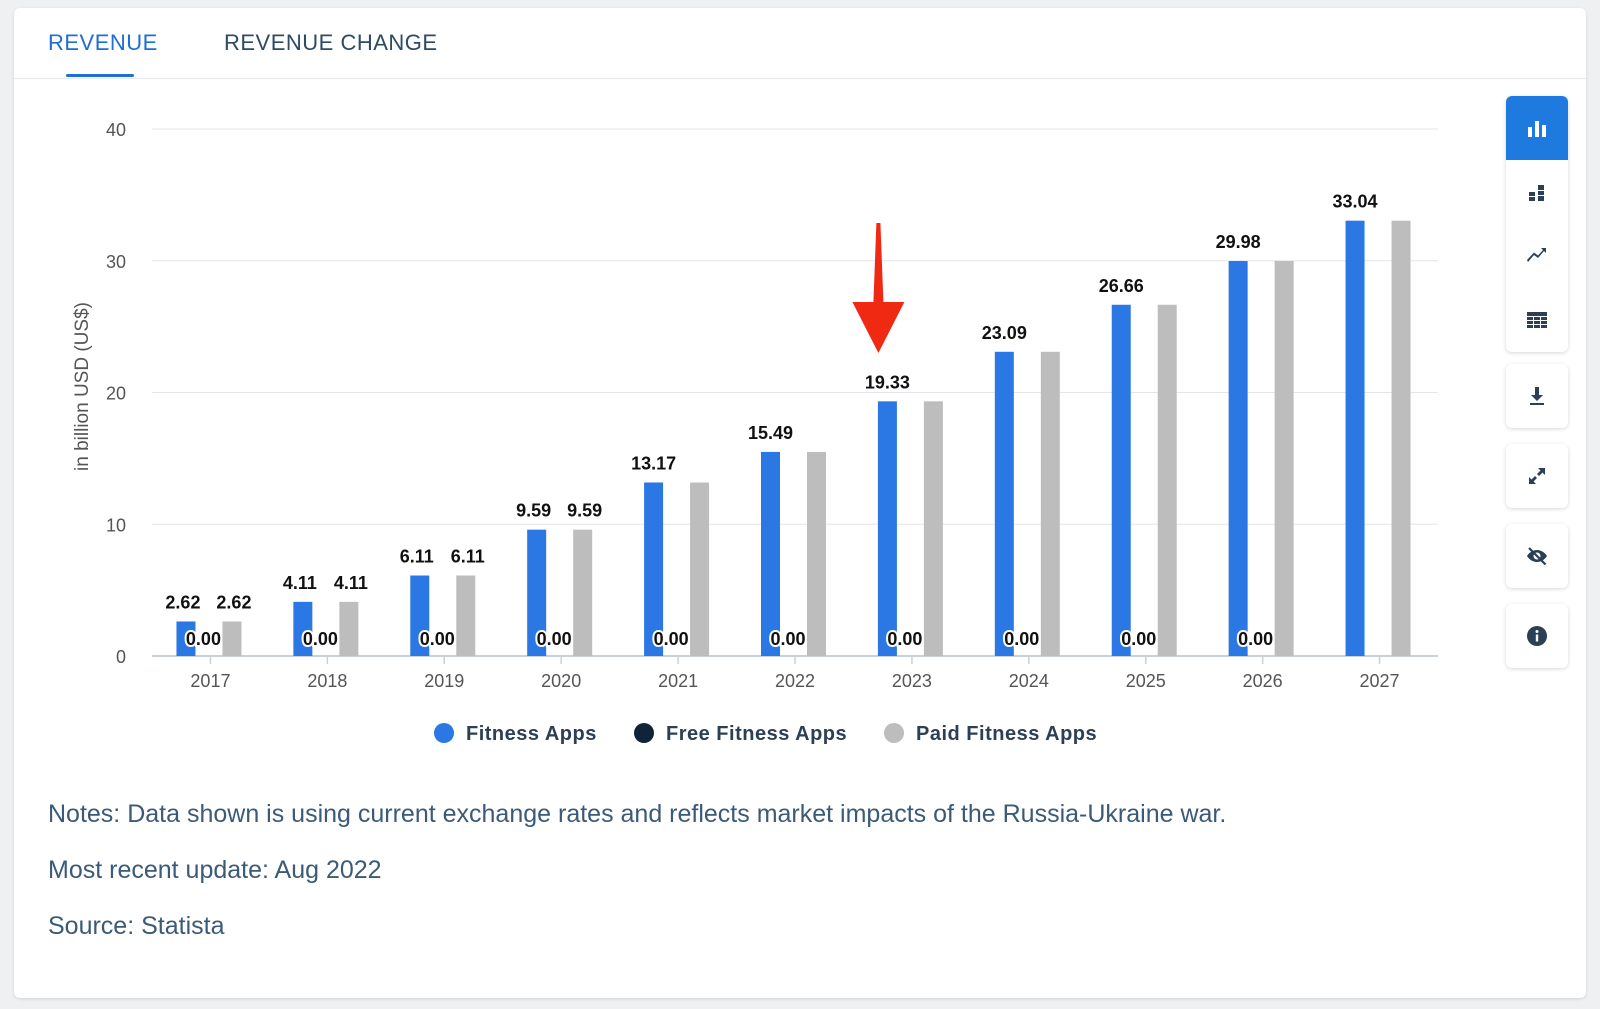  Describe the element at coordinates (653, 463) in the screenshot. I see `data-label: 13.17` at that location.